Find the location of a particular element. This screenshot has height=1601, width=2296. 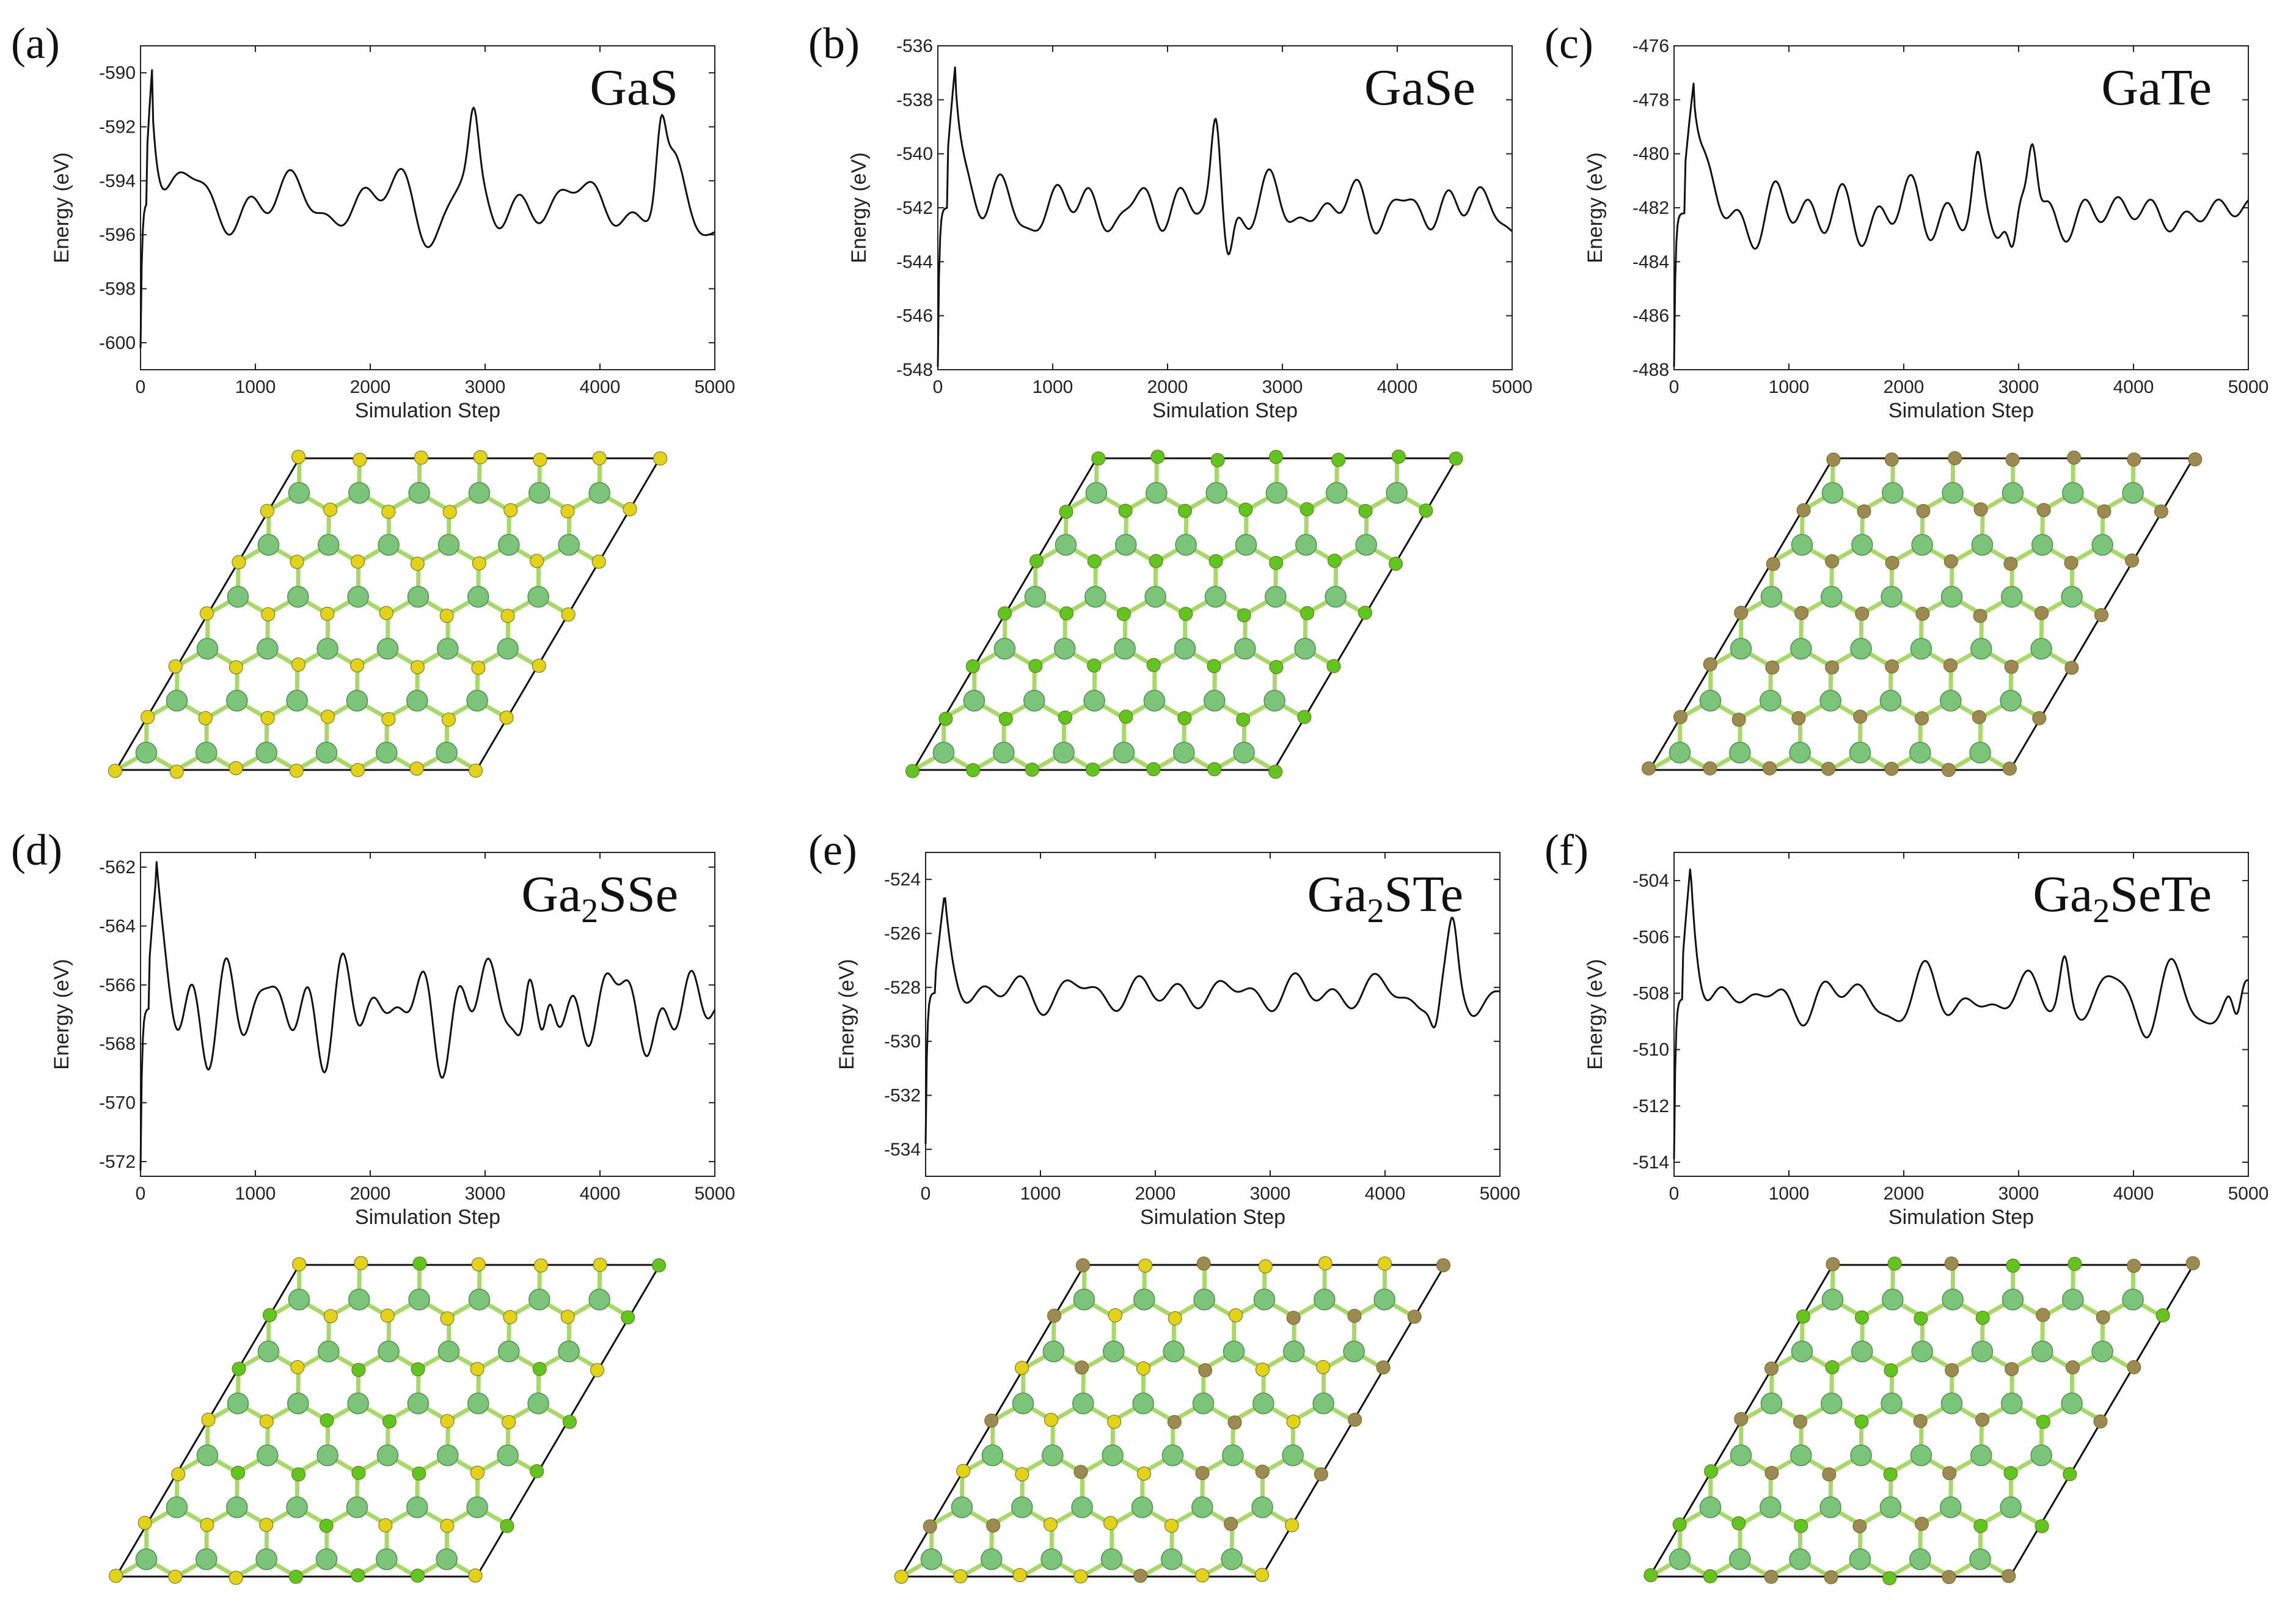

y-tick-label: -484 is located at coordinates (1650, 262).